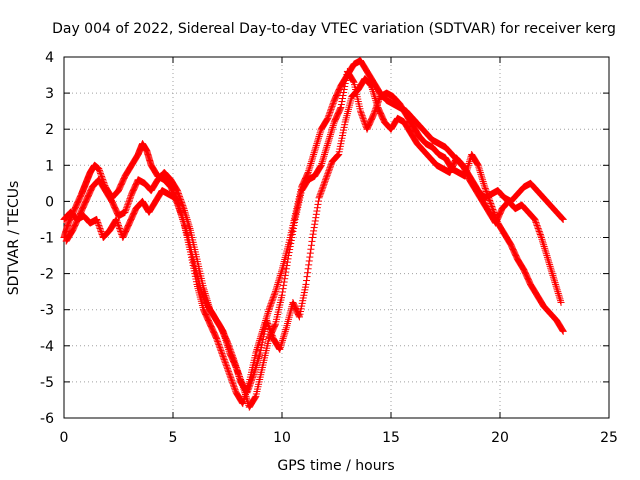 This screenshot has height=480, width=640. What do you see at coordinates (49, 130) in the screenshot?
I see `y-tick-label: 2` at bounding box center [49, 130].